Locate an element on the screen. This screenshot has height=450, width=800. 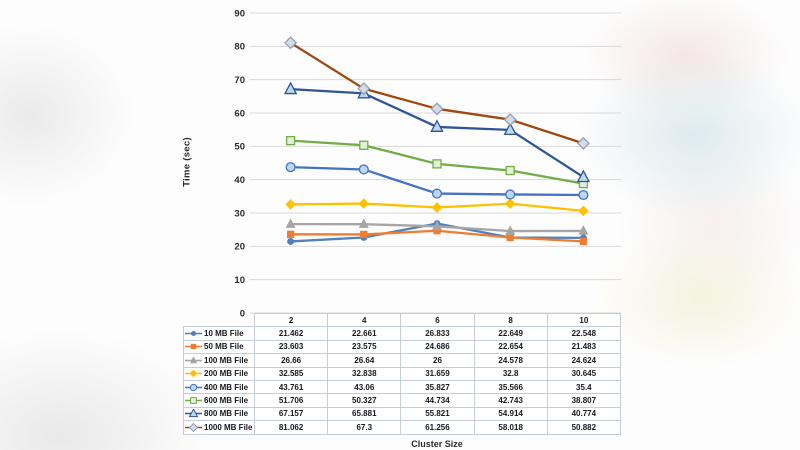
table-row: 1000 MB File 81.062 67.3 61.256 58.018 50.882 is located at coordinates (402, 427).